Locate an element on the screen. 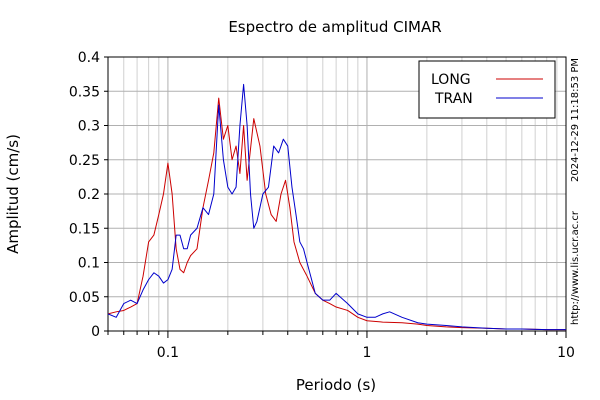 The image size is (600, 400). legend-box is located at coordinates (487, 89).